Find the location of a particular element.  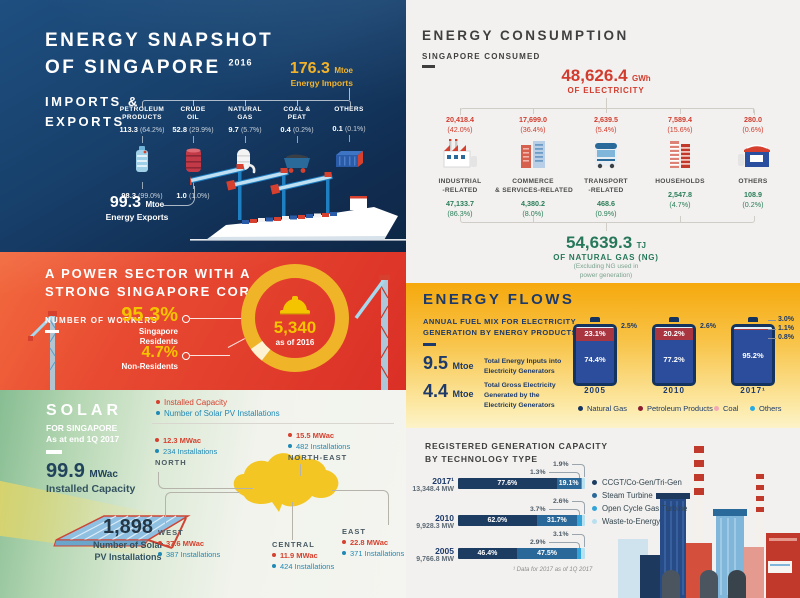

region-mwac: 22.8 MWac is located at coordinates (373, 543).